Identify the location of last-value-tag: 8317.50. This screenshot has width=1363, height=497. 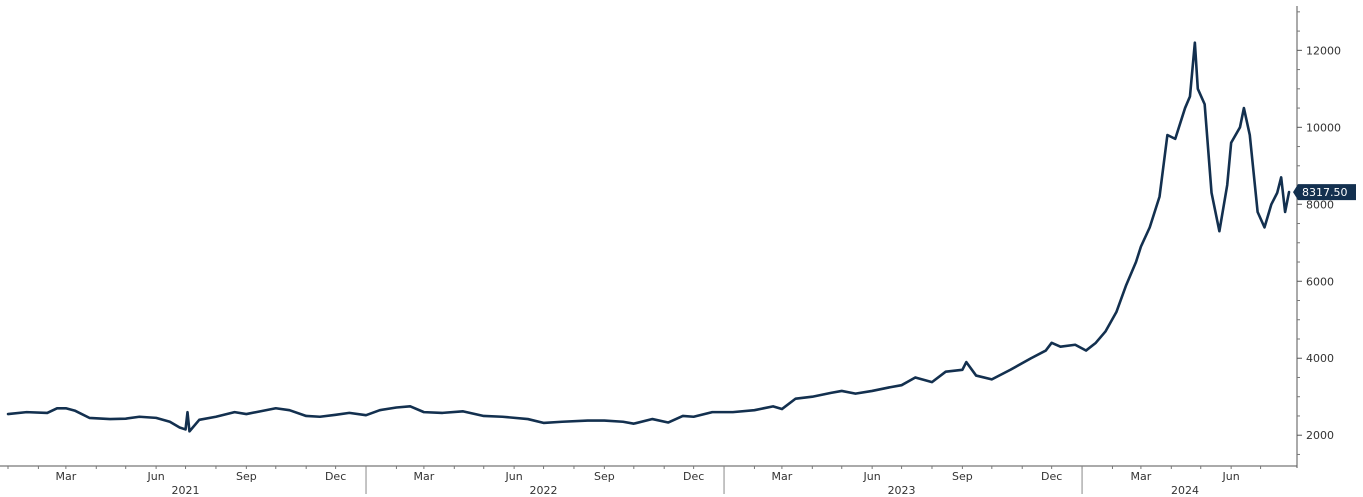
(1324, 192).